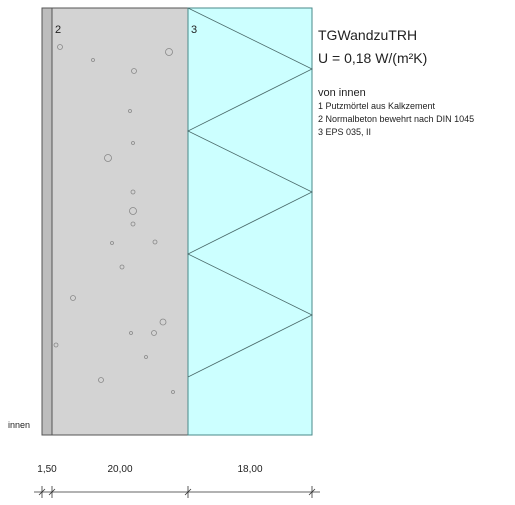 The image size is (515, 505). I want to click on direction: von innen, so click(342, 93).